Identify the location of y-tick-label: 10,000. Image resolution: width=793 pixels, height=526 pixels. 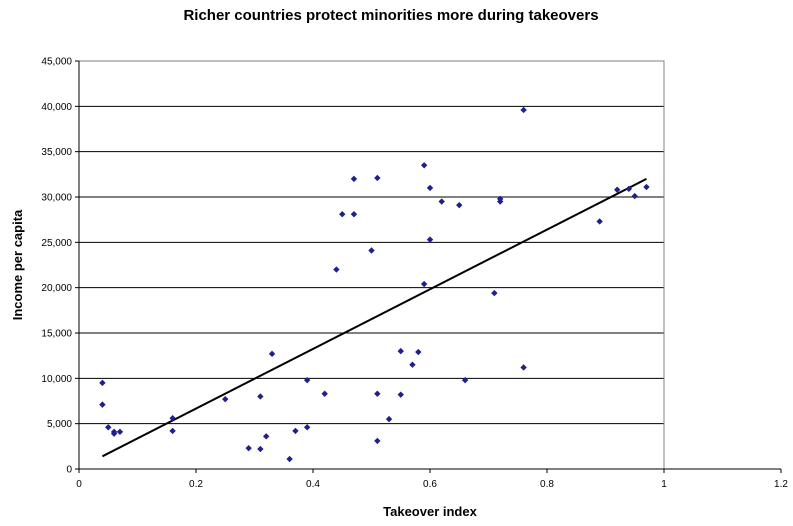
(56, 379).